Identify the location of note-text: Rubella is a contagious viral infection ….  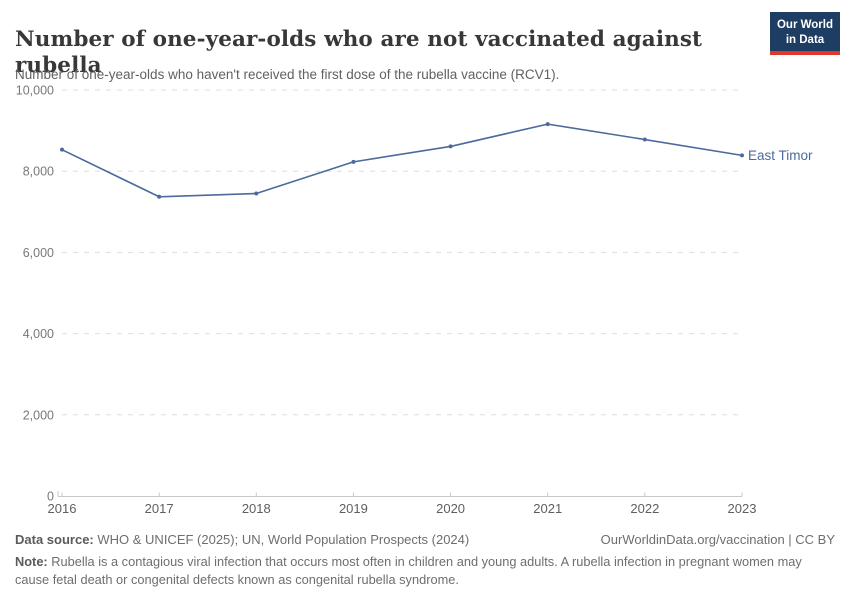
(408, 570).